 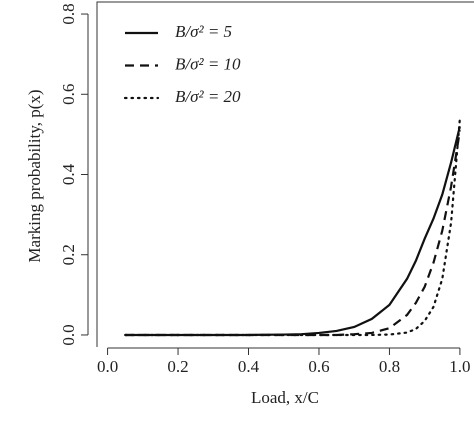 What do you see at coordinates (459, 366) in the screenshot?
I see `x-tick-label: 1.0` at bounding box center [459, 366].